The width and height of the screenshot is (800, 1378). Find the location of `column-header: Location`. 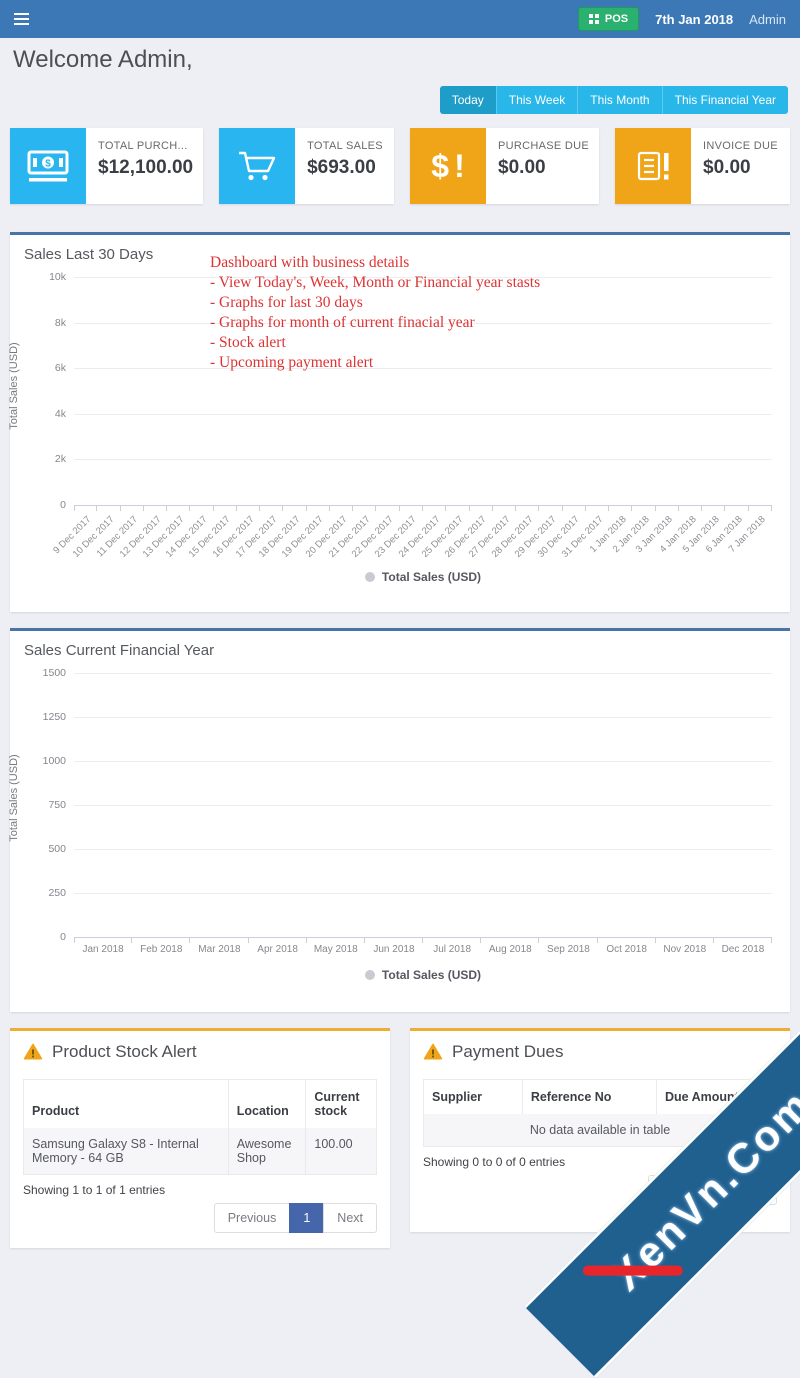

column-header: Location is located at coordinates (267, 1103).